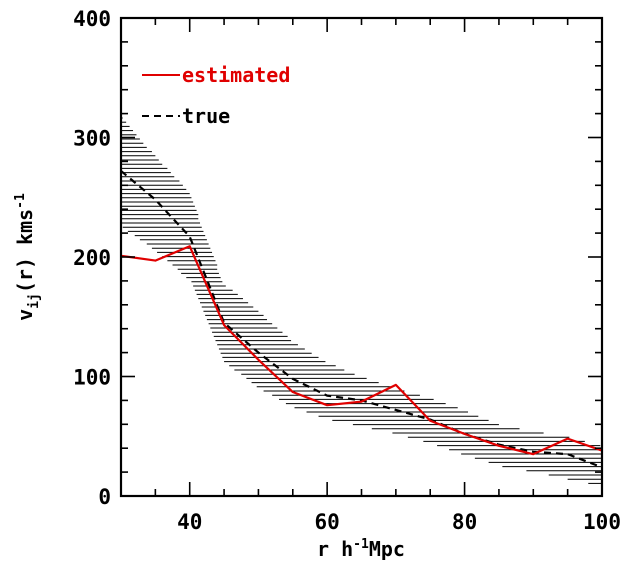 The width and height of the screenshot is (626, 566). I want to click on y-tick-label: 0, so click(104, 497).